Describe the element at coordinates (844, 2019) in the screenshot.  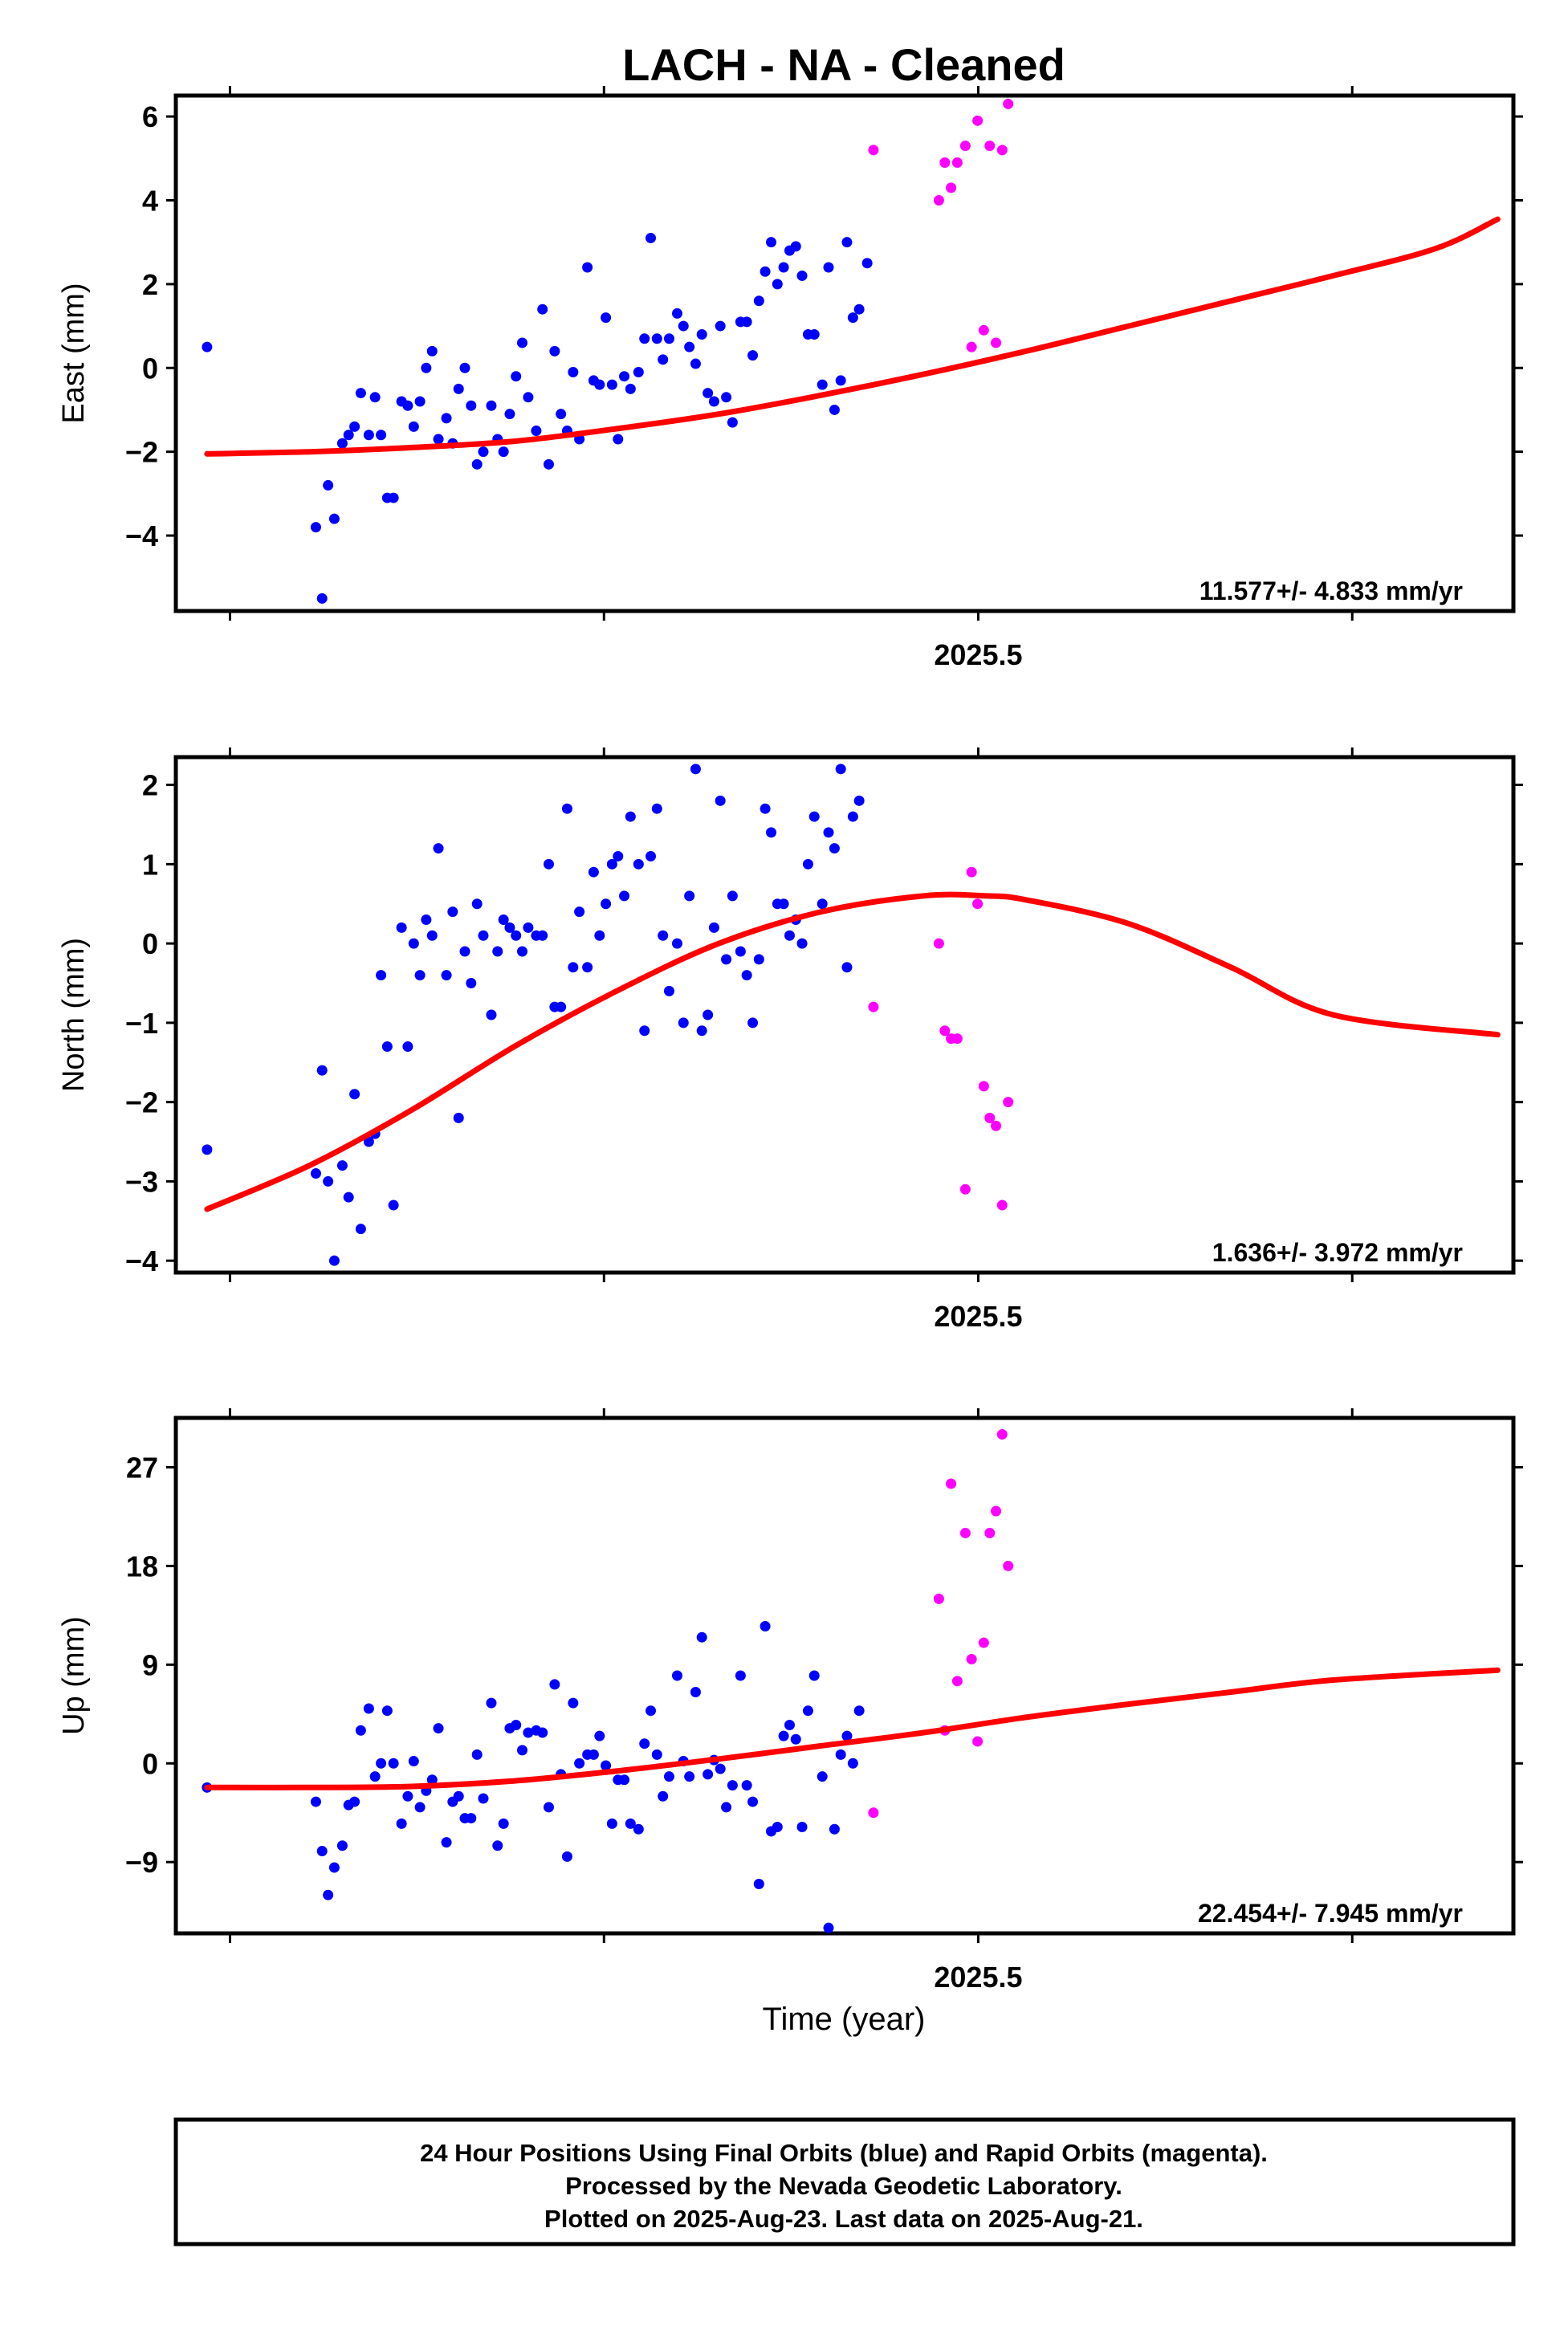
I see `x-axis-label: Time (year)` at that location.